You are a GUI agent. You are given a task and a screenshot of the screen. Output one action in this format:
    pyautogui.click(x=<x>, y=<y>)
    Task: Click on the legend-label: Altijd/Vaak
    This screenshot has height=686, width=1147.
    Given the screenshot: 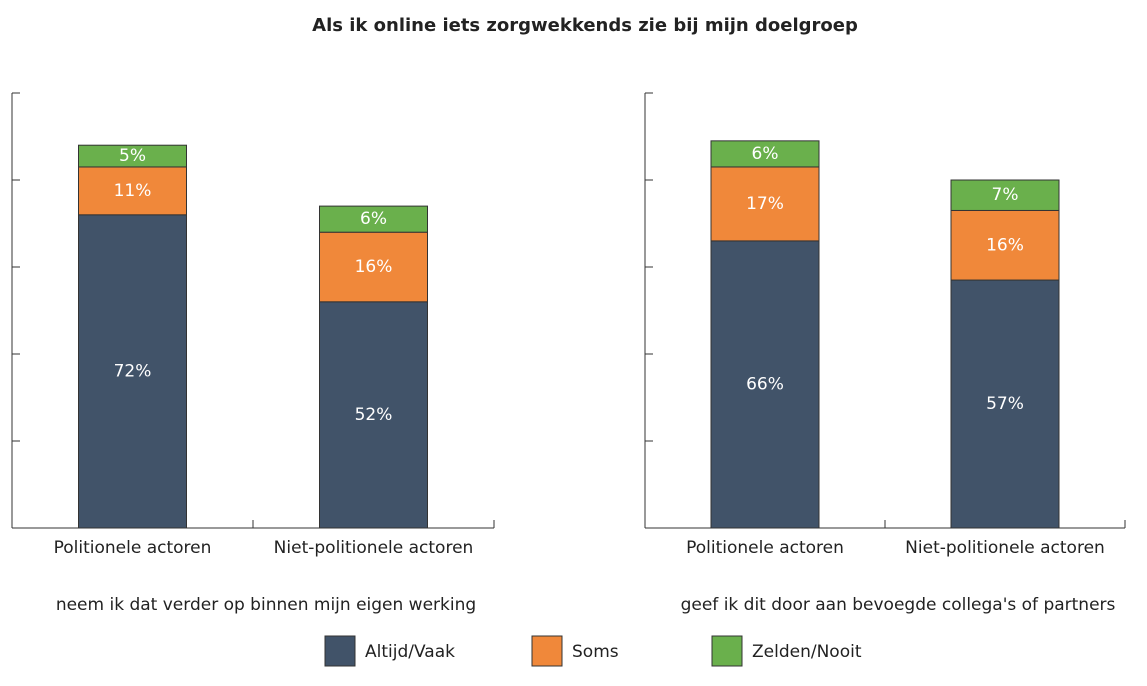 What is the action you would take?
    pyautogui.click(x=410, y=652)
    